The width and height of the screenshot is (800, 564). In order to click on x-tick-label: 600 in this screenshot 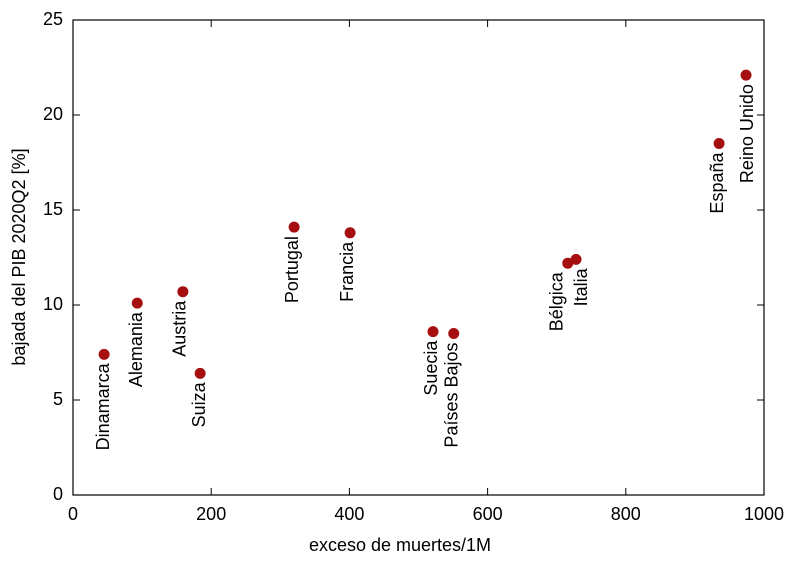, I will do `click(488, 514)`.